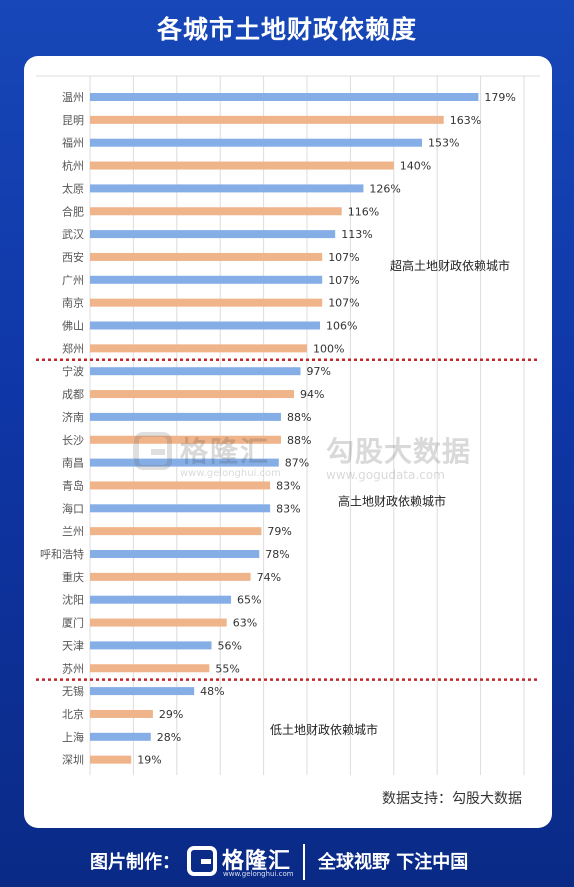 The width and height of the screenshot is (574, 887). Describe the element at coordinates (73, 463) in the screenshot. I see `category-label: 南昌` at that location.